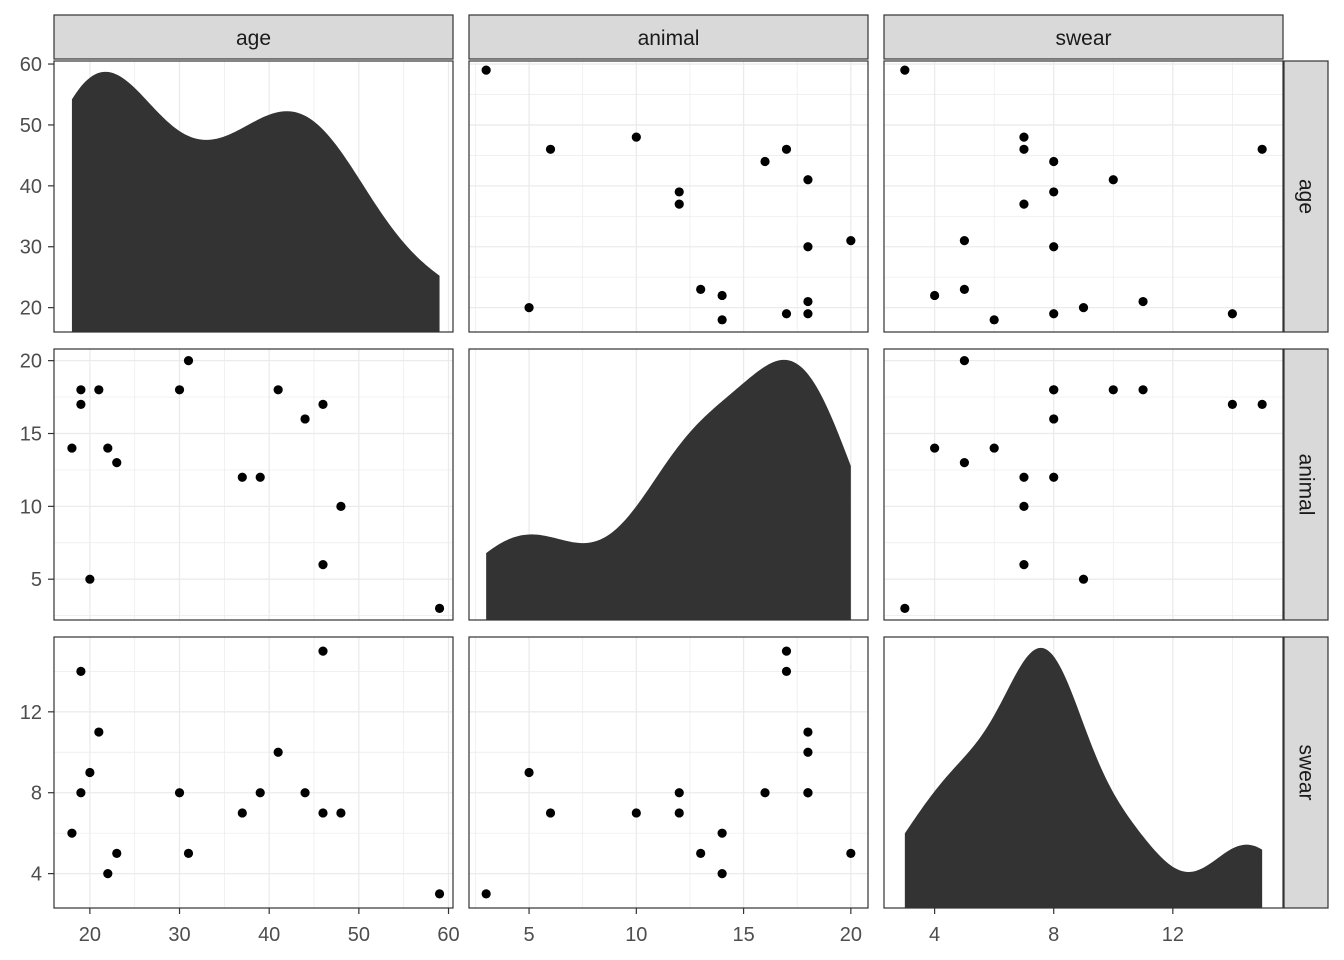 The height and width of the screenshot is (960, 1344). What do you see at coordinates (255, 201) in the screenshot?
I see `density-area-age` at bounding box center [255, 201].